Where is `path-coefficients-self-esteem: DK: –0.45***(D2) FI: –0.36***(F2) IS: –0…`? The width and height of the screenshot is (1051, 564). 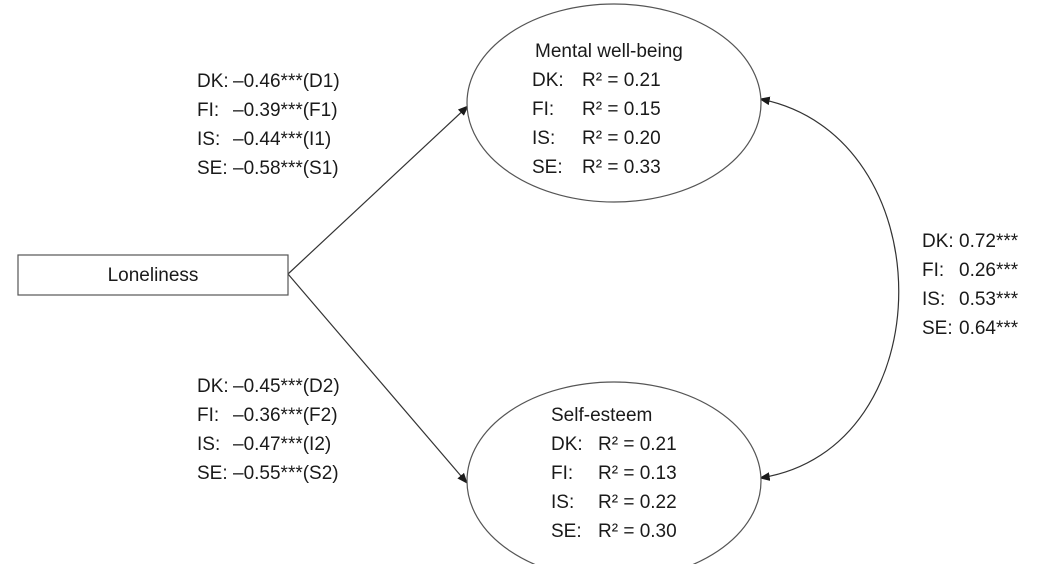 path-coefficients-self-esteem: DK: –0.45***(D2) FI: –0.36***(F2) IS: –0… is located at coordinates (268, 430).